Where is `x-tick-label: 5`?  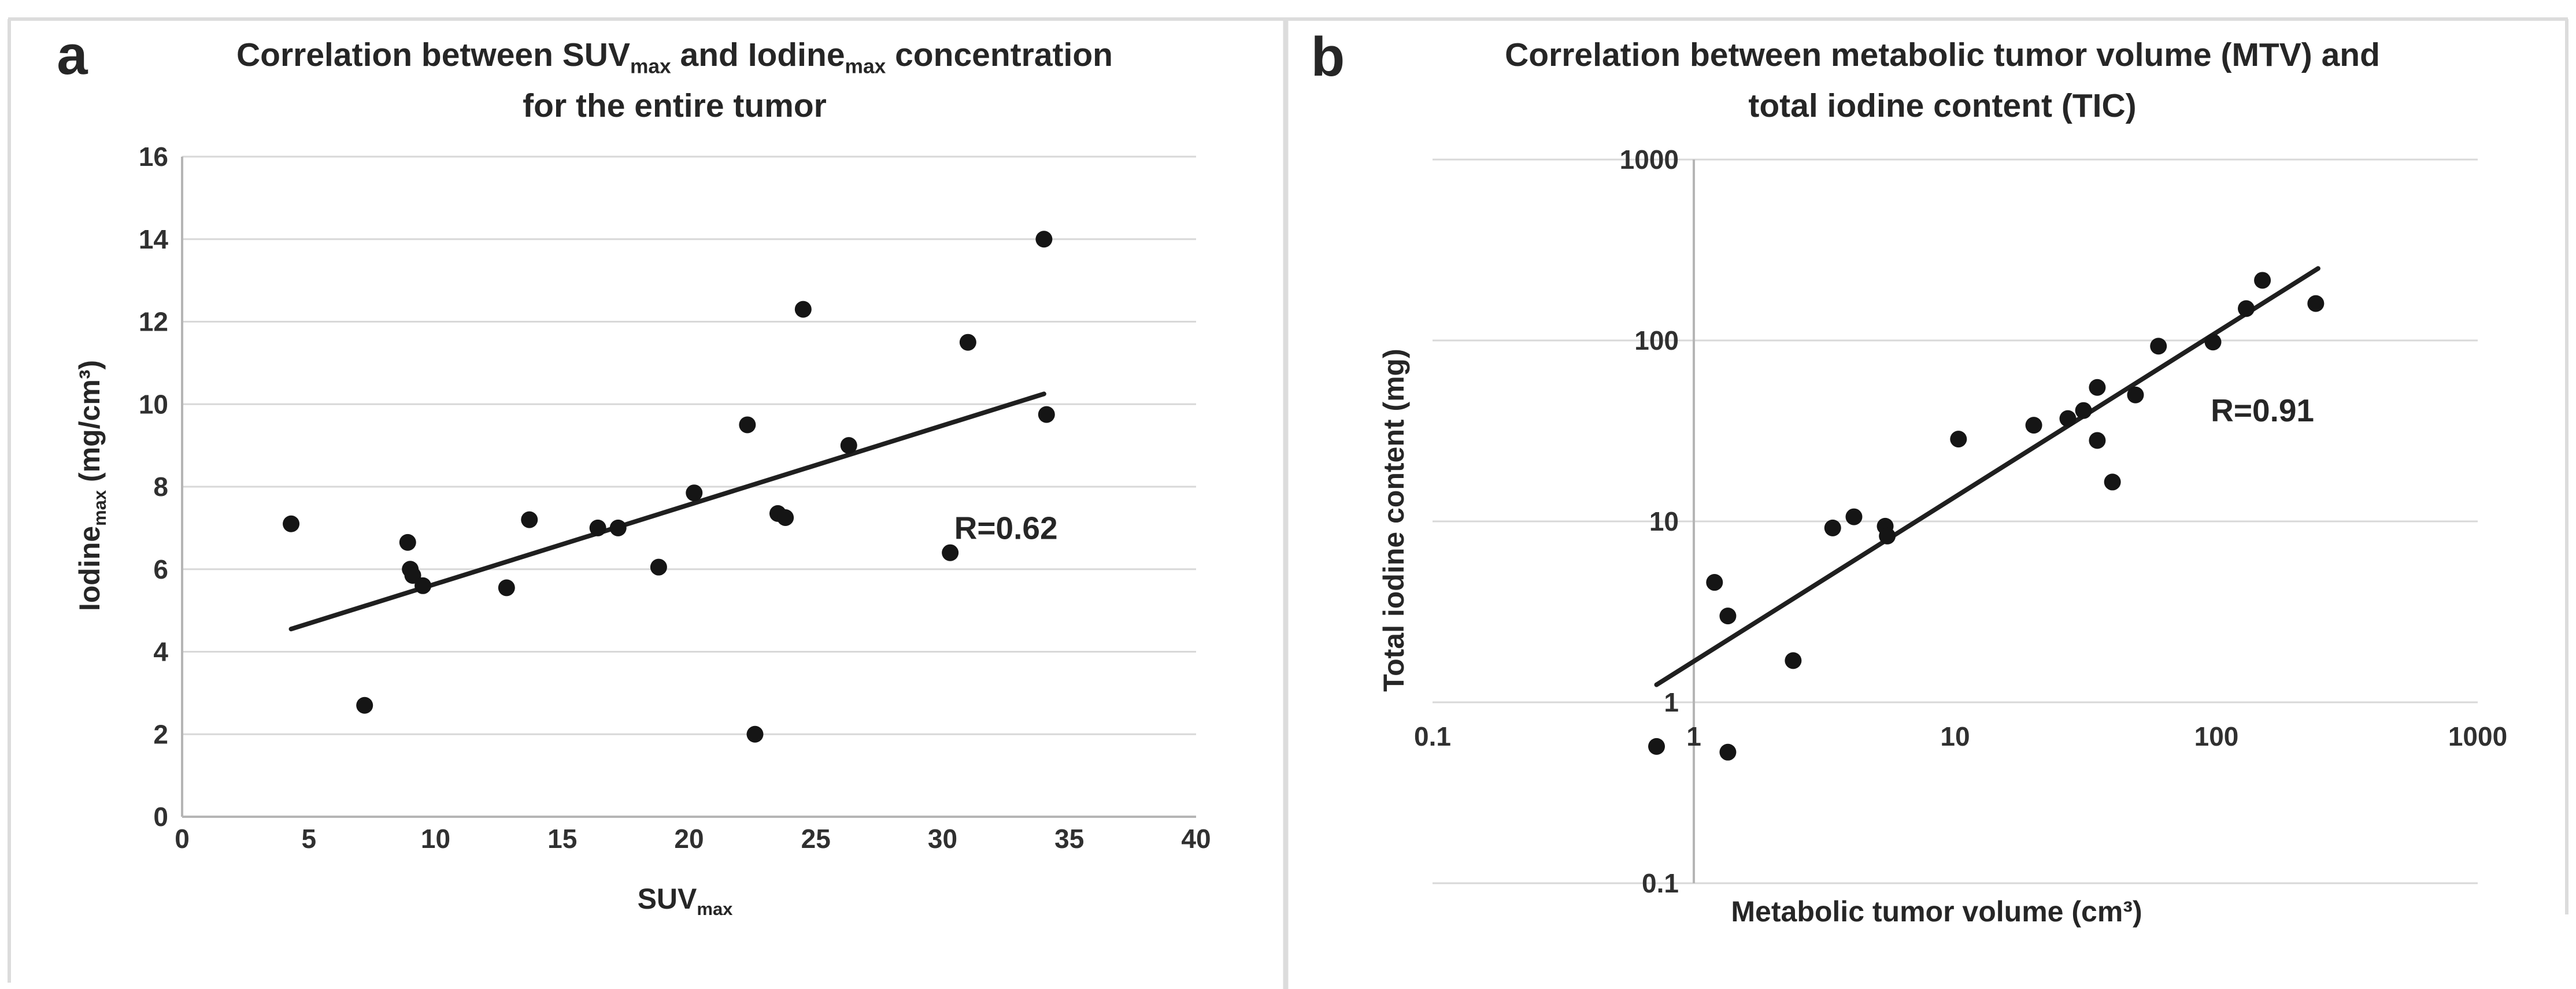 x-tick-label: 5 is located at coordinates (308, 839).